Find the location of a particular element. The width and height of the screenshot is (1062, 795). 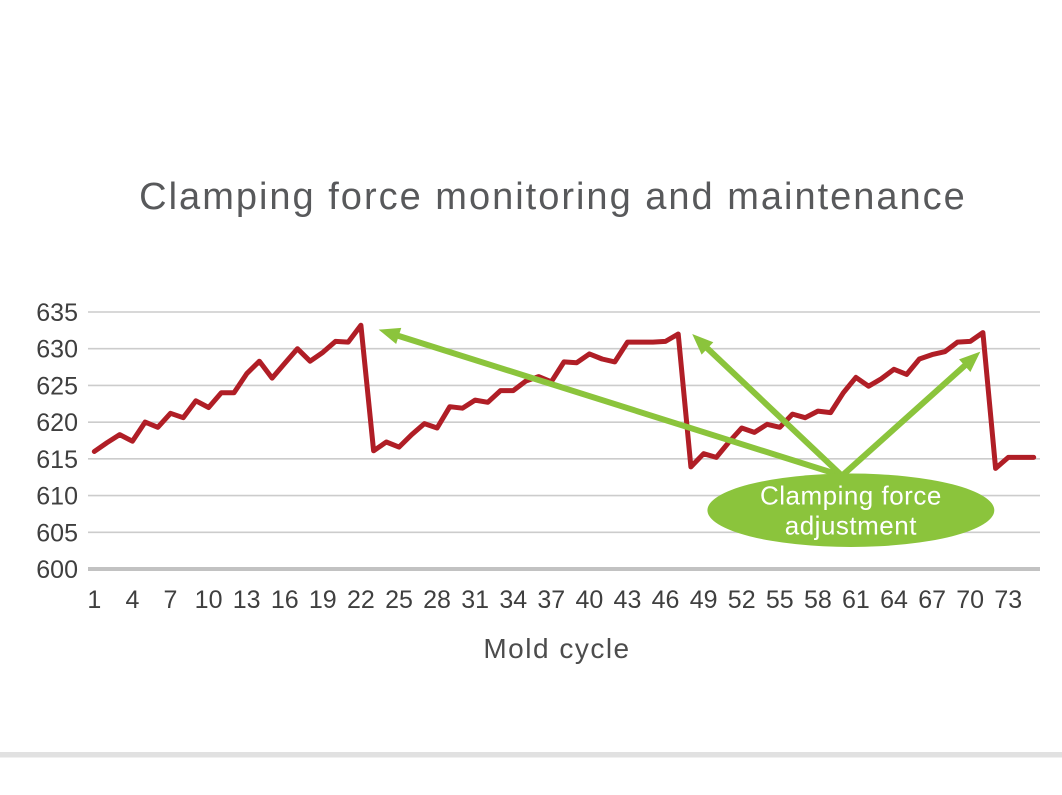

x-tick-label: 70 is located at coordinates (970, 600).